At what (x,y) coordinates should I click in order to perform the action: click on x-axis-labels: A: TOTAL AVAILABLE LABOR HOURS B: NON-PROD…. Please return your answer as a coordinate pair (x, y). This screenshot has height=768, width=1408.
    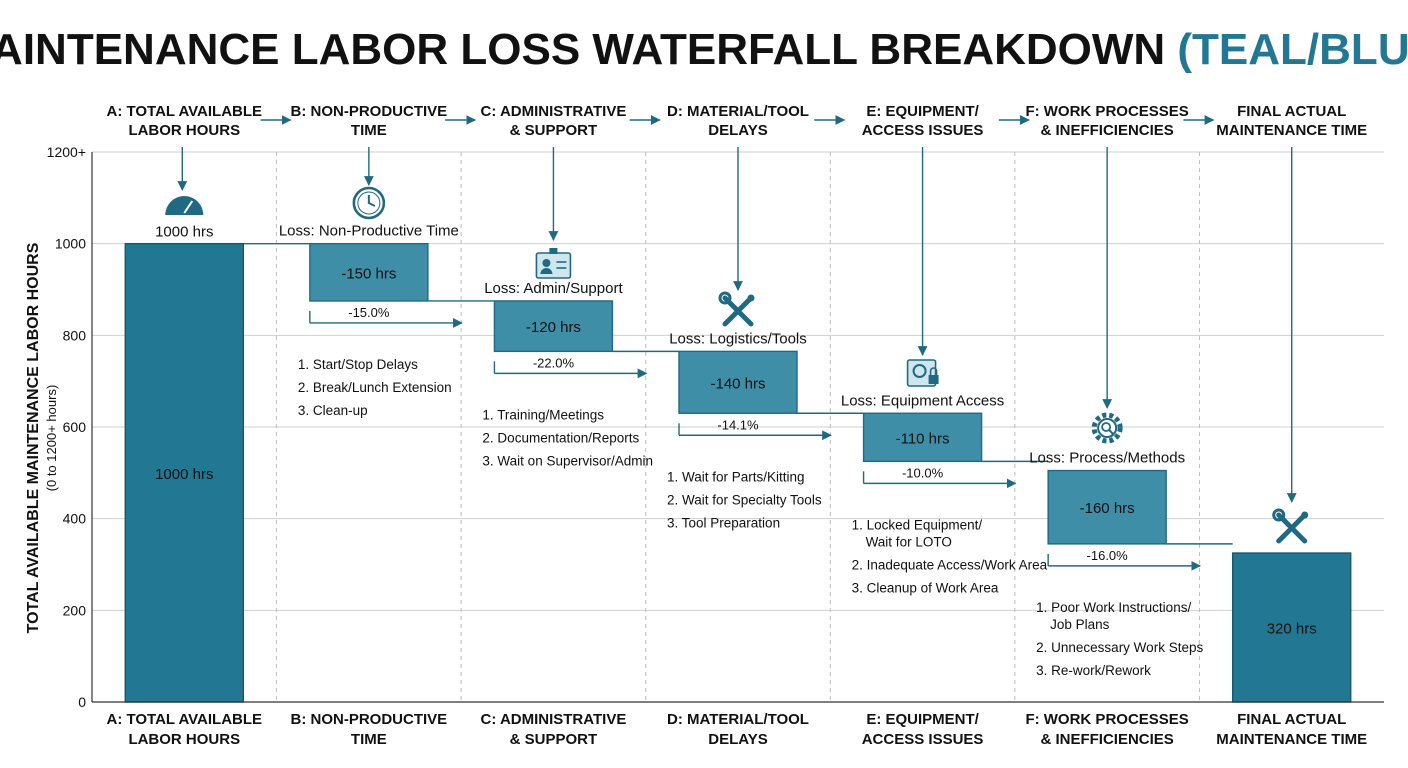
    Looking at the image, I should click on (737, 729).